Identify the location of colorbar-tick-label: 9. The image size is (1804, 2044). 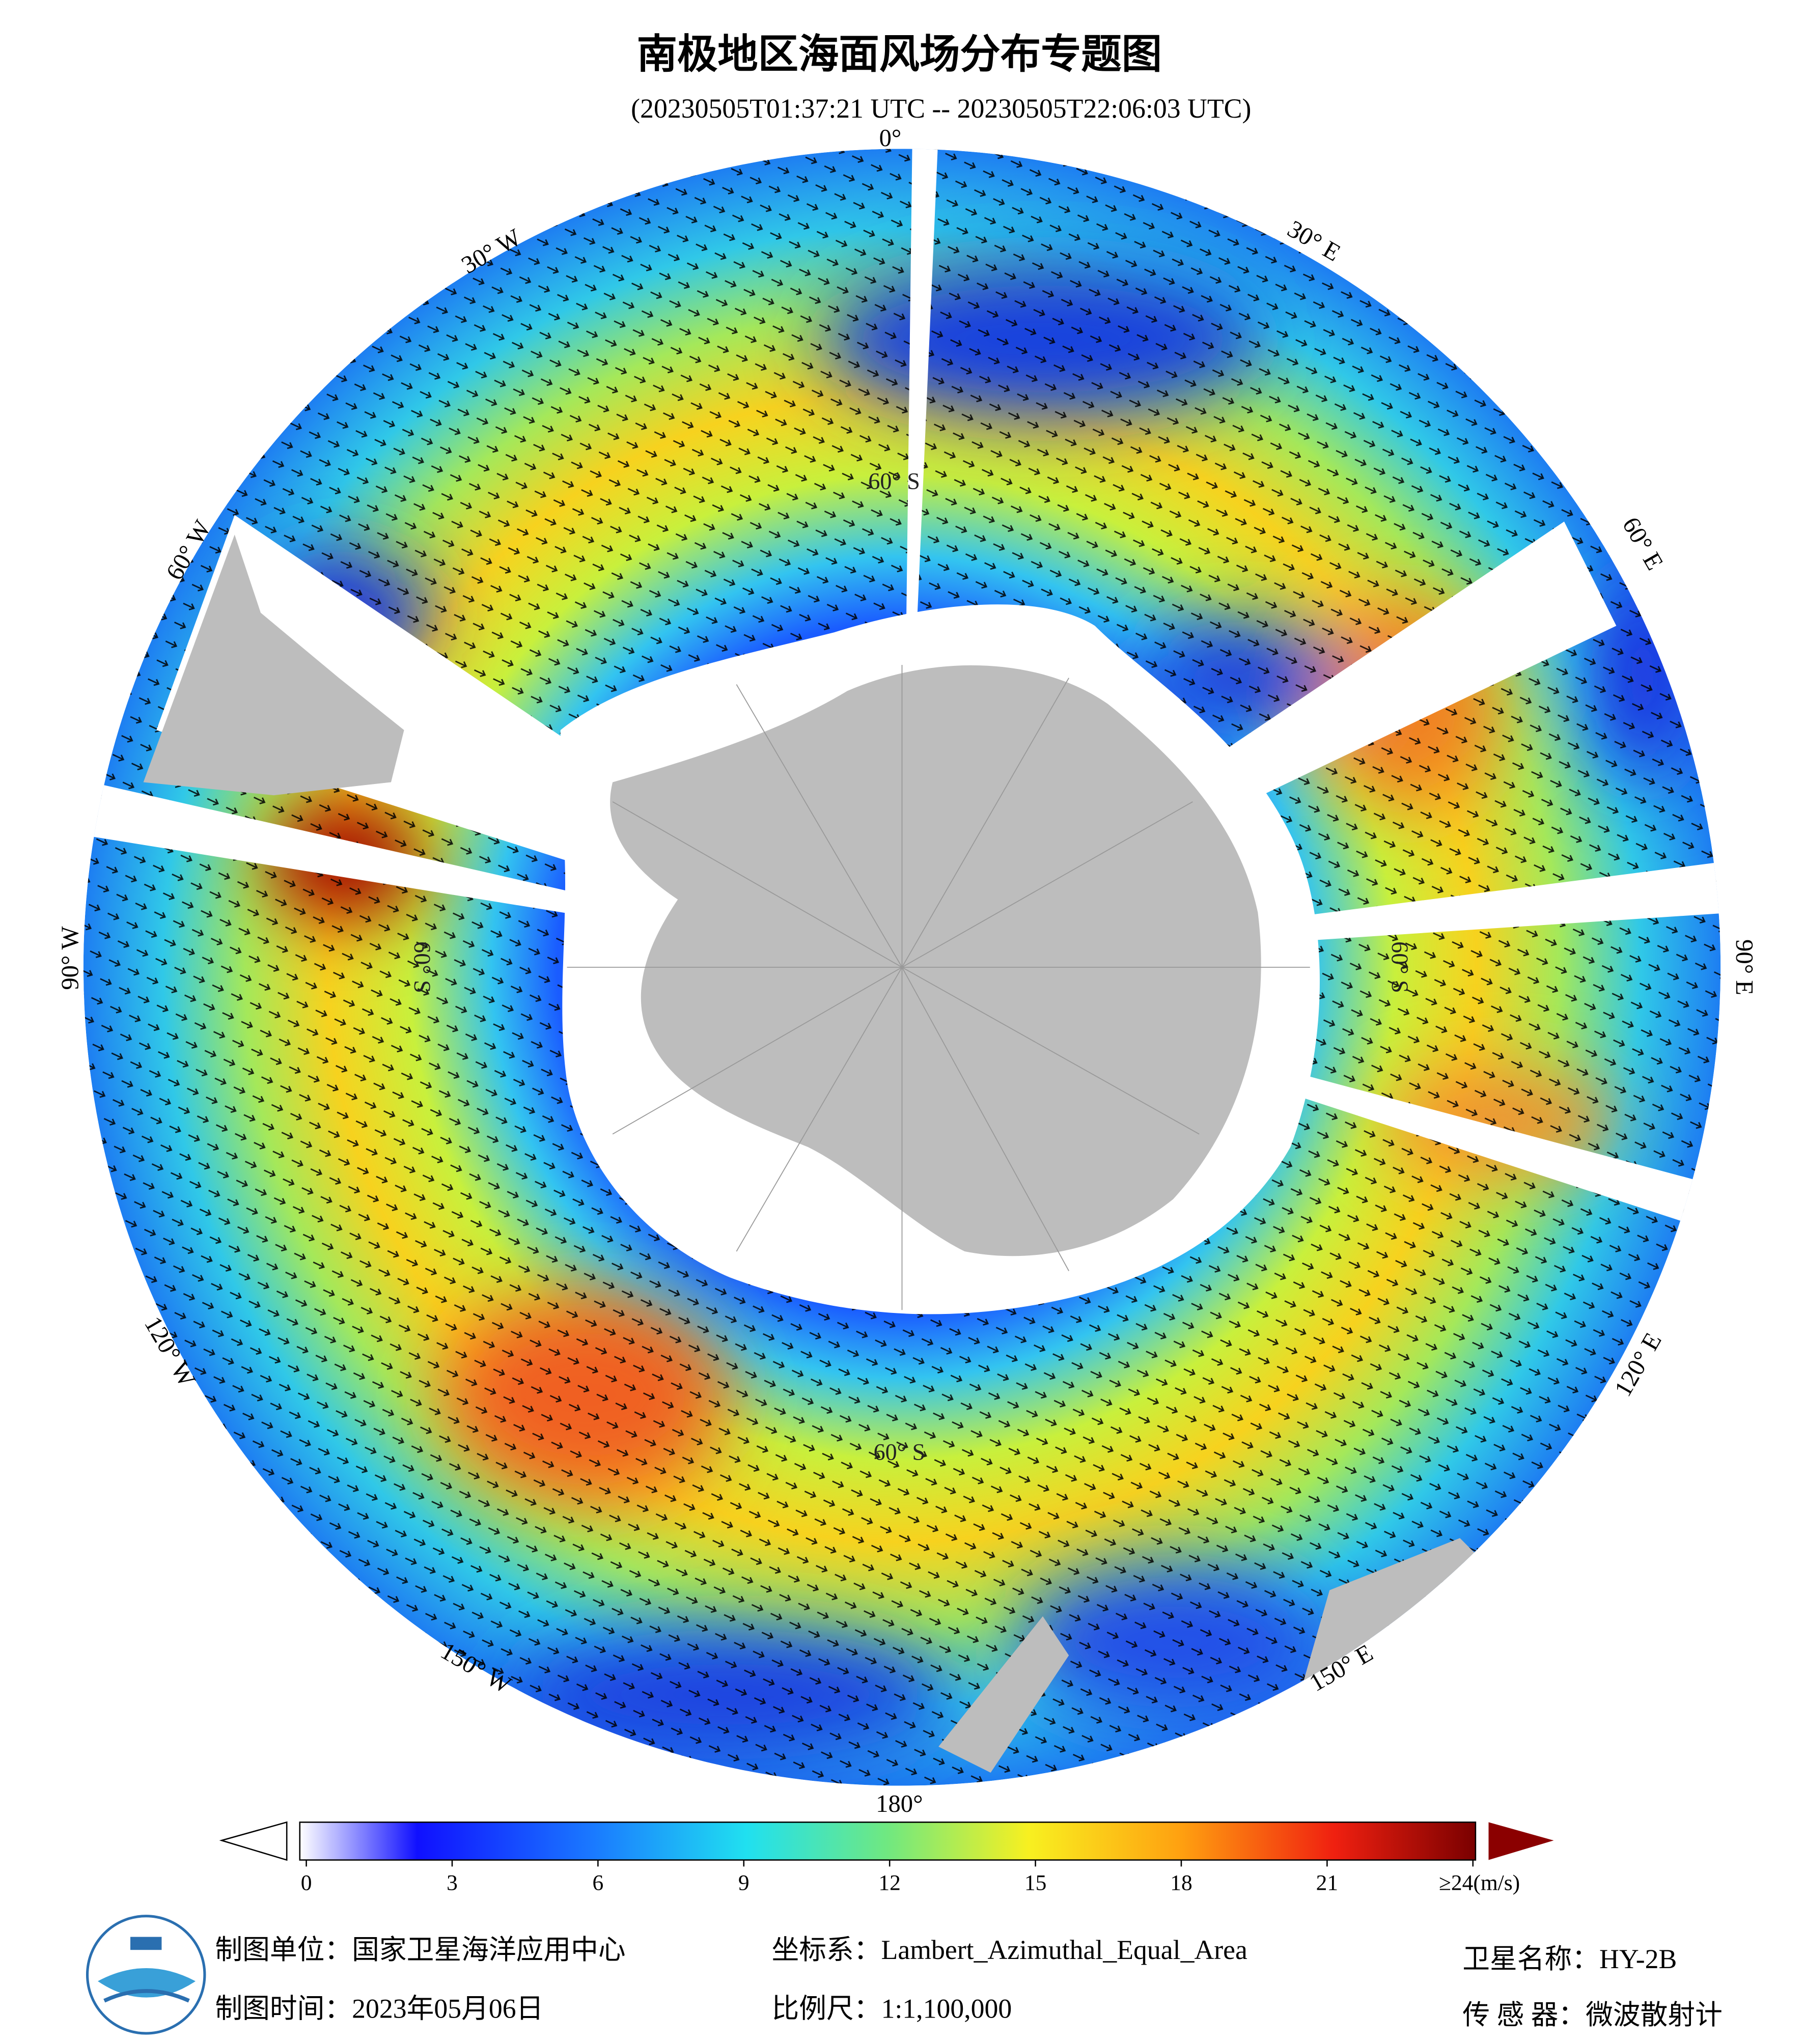
(744, 1882).